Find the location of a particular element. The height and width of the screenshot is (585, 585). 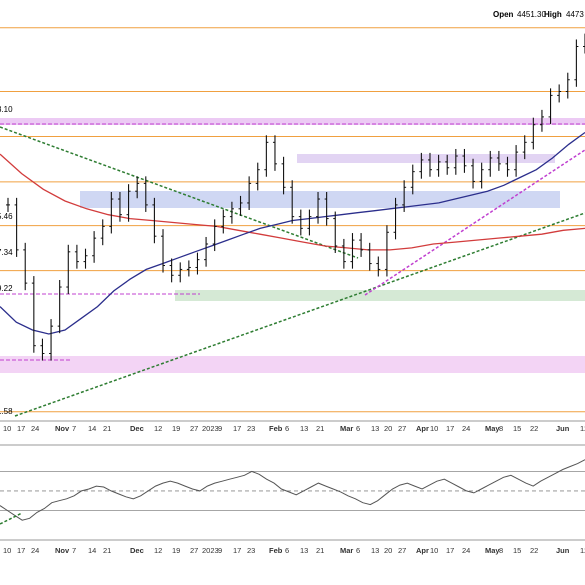

header: Open 4451.30 High 4473 is located at coordinates (538, 14).